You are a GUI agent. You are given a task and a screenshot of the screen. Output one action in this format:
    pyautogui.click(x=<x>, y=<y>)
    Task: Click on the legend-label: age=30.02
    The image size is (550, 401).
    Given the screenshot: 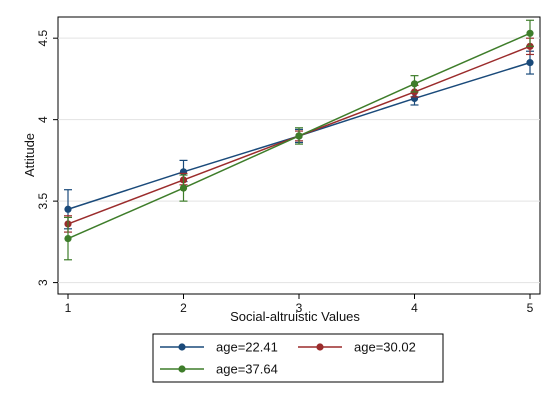 What is the action you would take?
    pyautogui.click(x=385, y=347)
    